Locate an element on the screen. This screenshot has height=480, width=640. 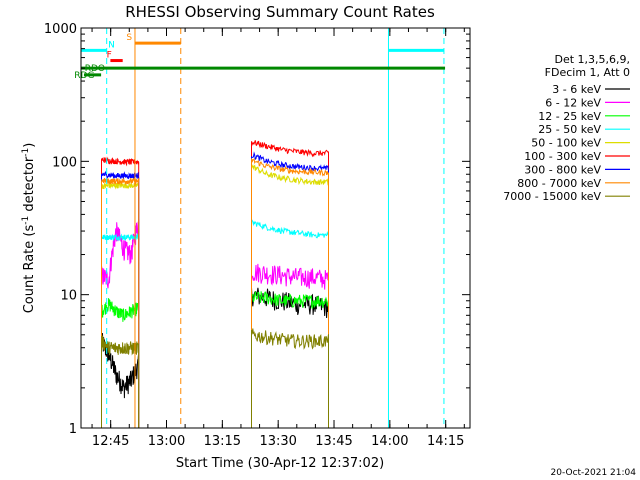
series-12-25-kev is located at coordinates (215, 359).